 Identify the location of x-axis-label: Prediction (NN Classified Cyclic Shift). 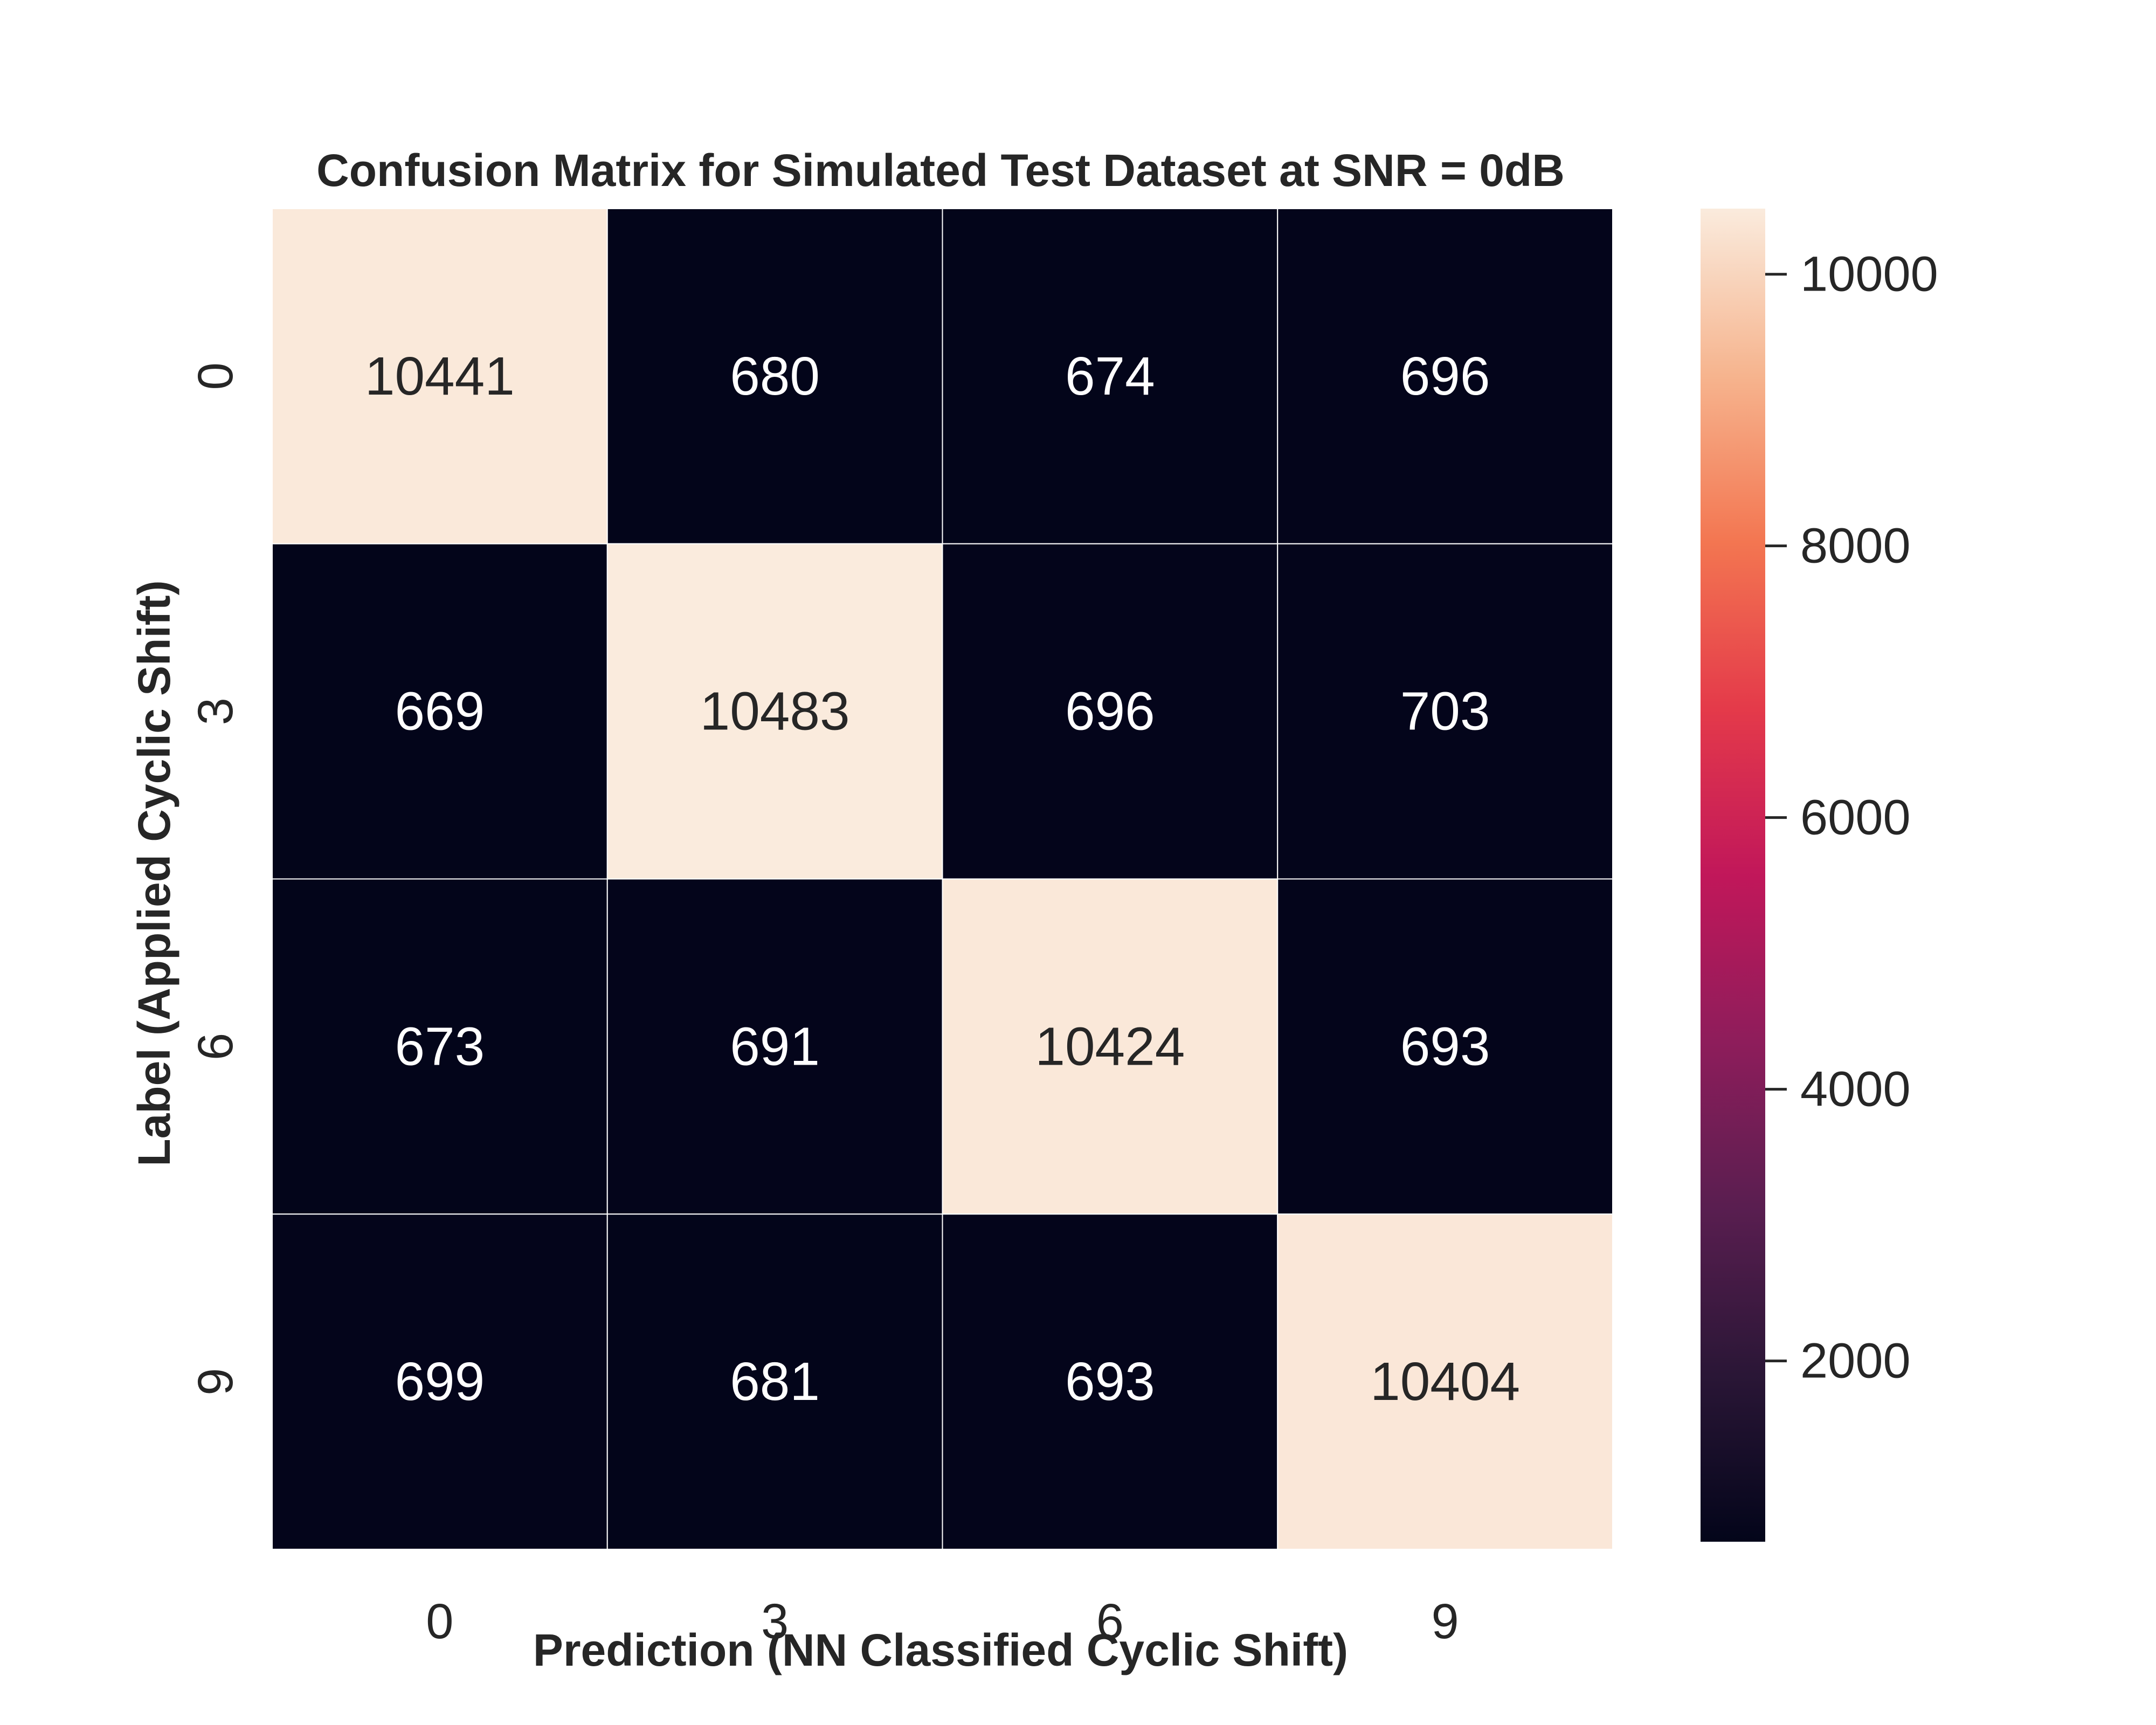
(941, 1650).